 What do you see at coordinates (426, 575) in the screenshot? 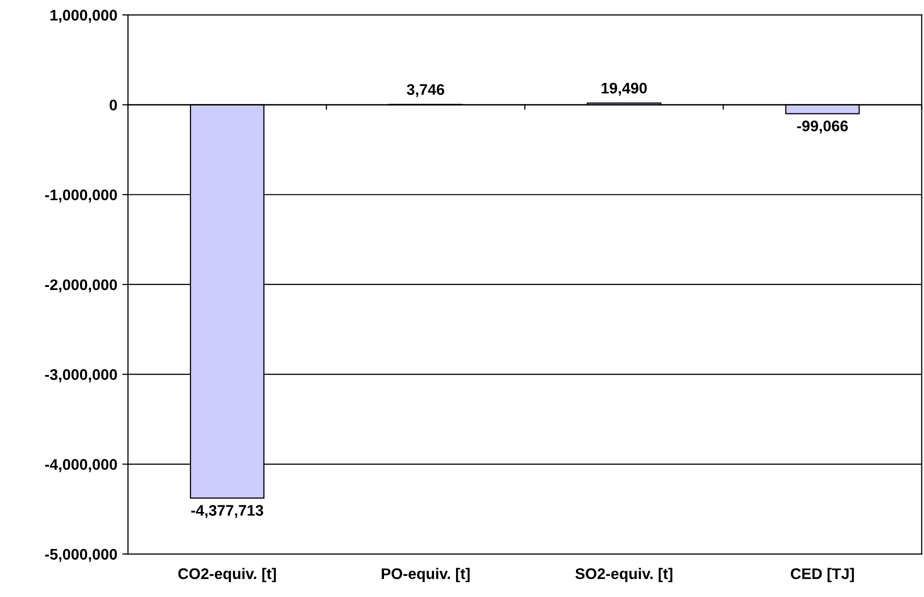
I see `x-tick-label: PO-equiv. [t]` at bounding box center [426, 575].